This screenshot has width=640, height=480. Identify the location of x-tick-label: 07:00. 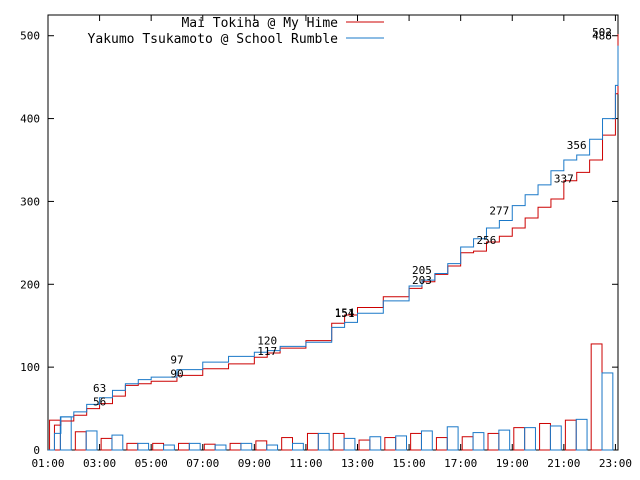
(202, 463).